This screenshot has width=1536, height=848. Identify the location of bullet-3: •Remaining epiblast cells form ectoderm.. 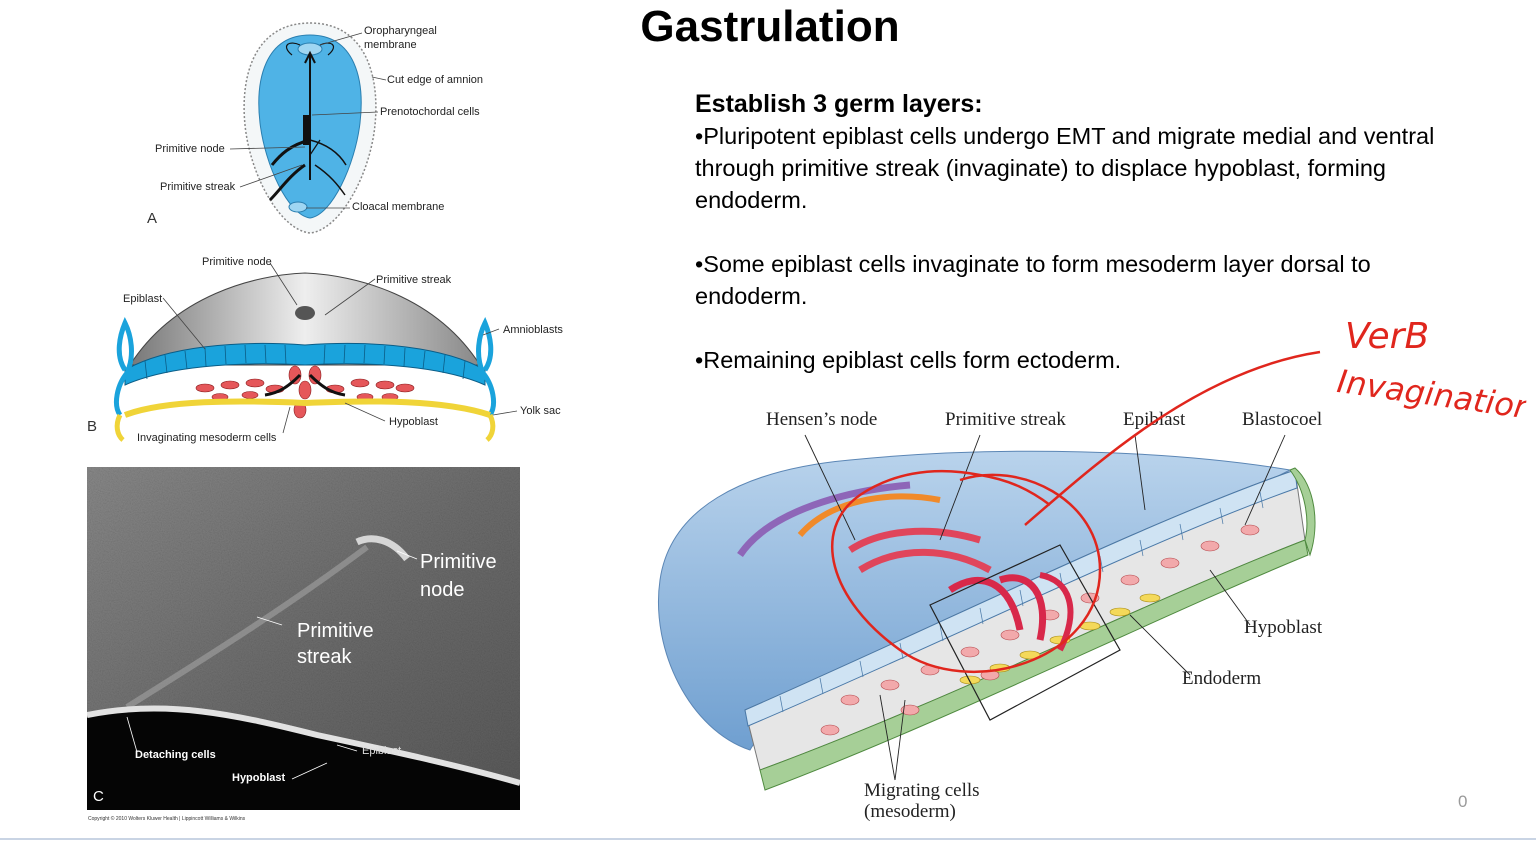
(908, 360).